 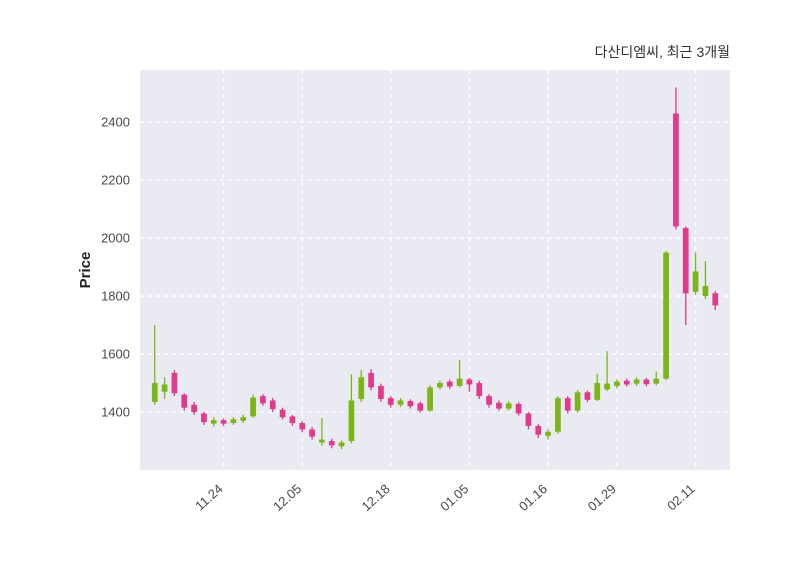 I want to click on y-tick-label: 1600, so click(x=115, y=354).